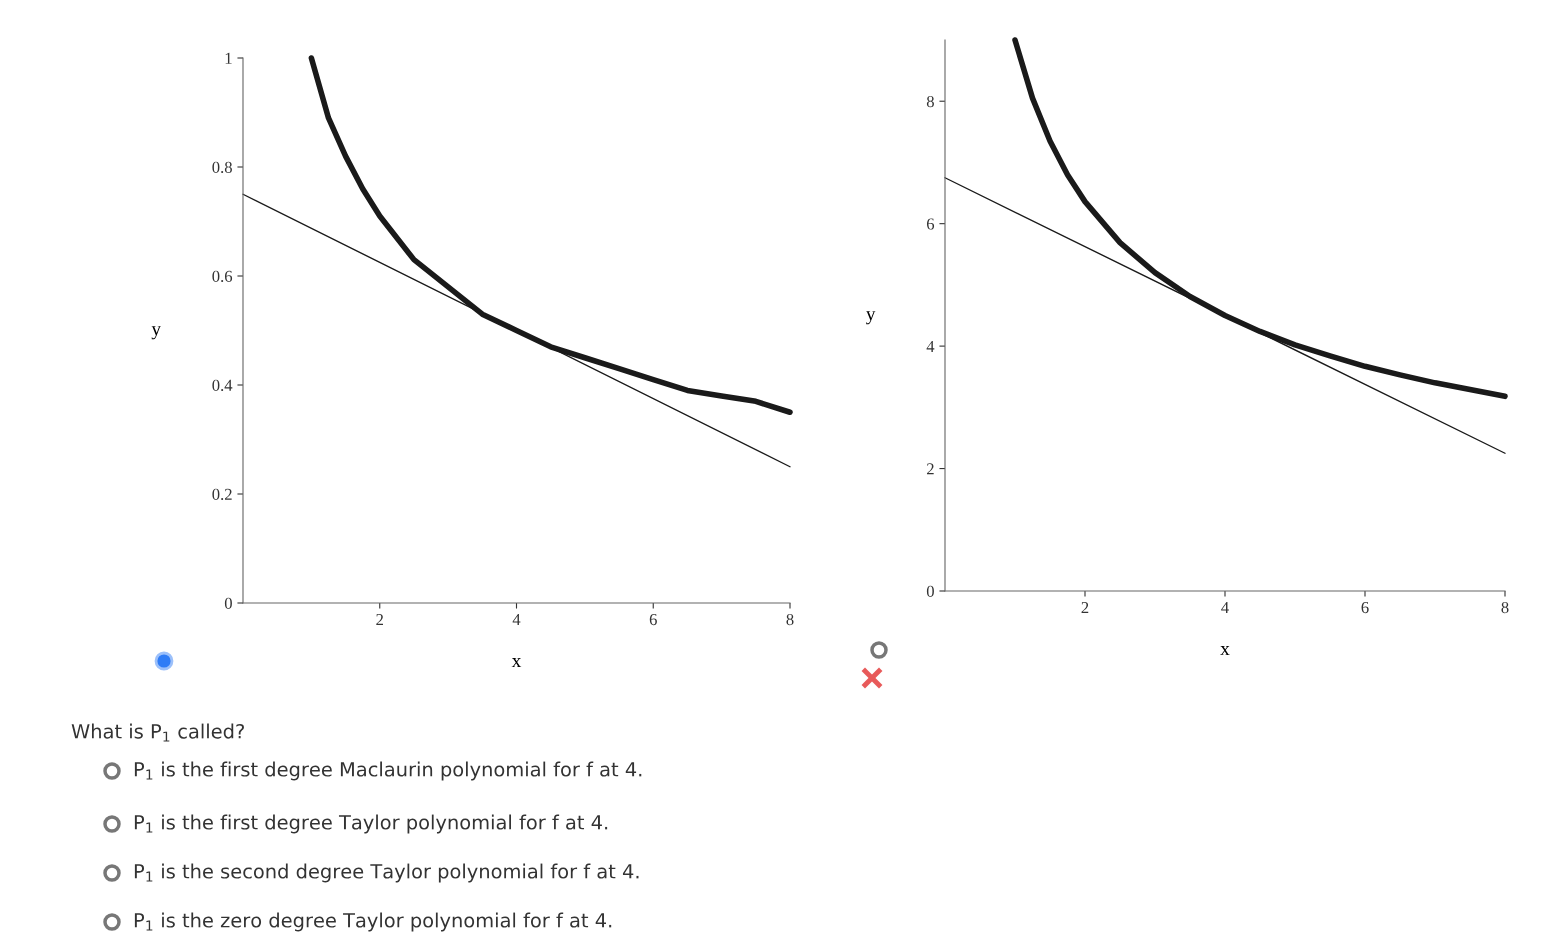  Describe the element at coordinates (373, 922) in the screenshot. I see `text: P$_{1}$ is the zero degree Taylor polynomial for f at 4.` at that location.